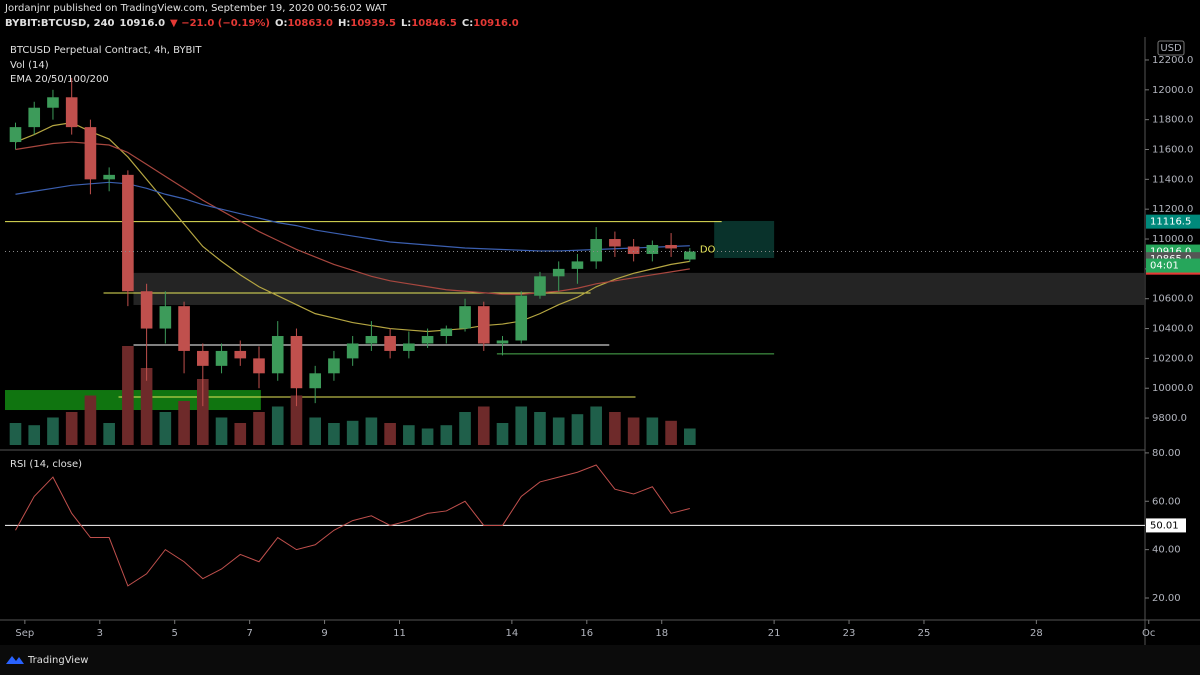 This screenshot has width=1200, height=675. What do you see at coordinates (1166, 550) in the screenshot?
I see `rsi-tick-label: 40.00` at bounding box center [1166, 550].